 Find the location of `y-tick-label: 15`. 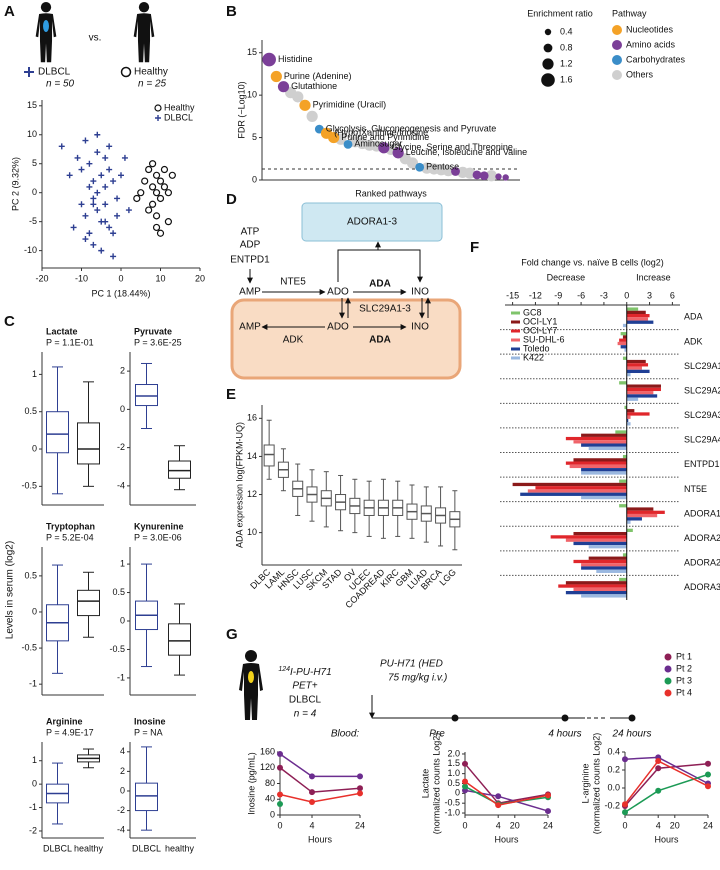

y-tick-label: 15 is located at coordinates (252, 52).